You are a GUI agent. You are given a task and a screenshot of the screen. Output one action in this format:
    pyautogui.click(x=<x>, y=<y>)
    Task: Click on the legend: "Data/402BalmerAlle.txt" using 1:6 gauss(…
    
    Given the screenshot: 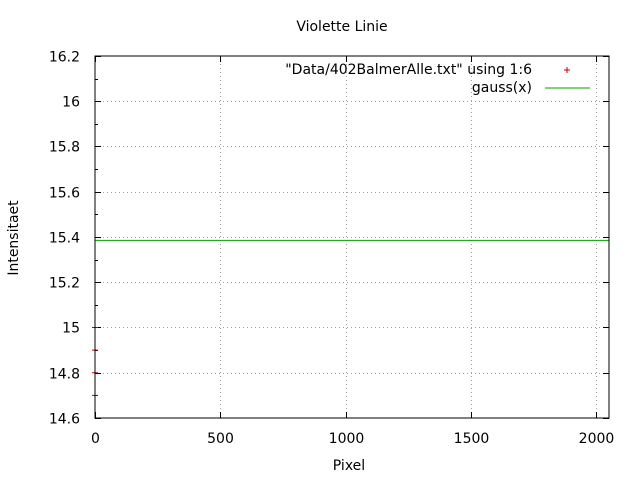 What is the action you would take?
    pyautogui.click(x=437, y=79)
    